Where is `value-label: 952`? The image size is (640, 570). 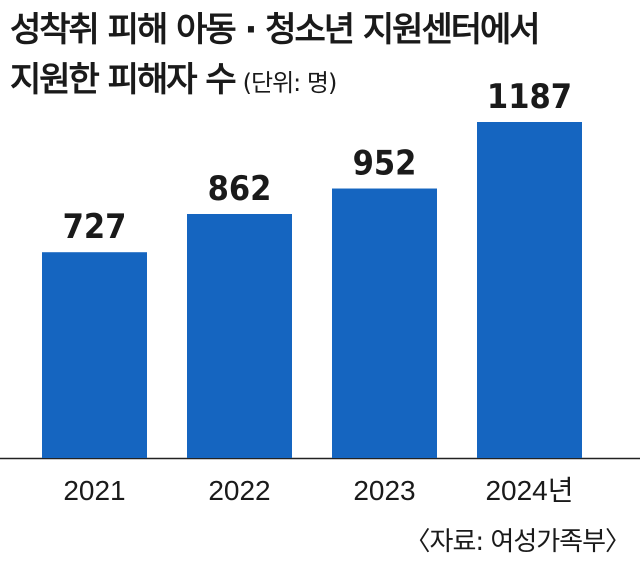 value-label: 952 is located at coordinates (385, 164).